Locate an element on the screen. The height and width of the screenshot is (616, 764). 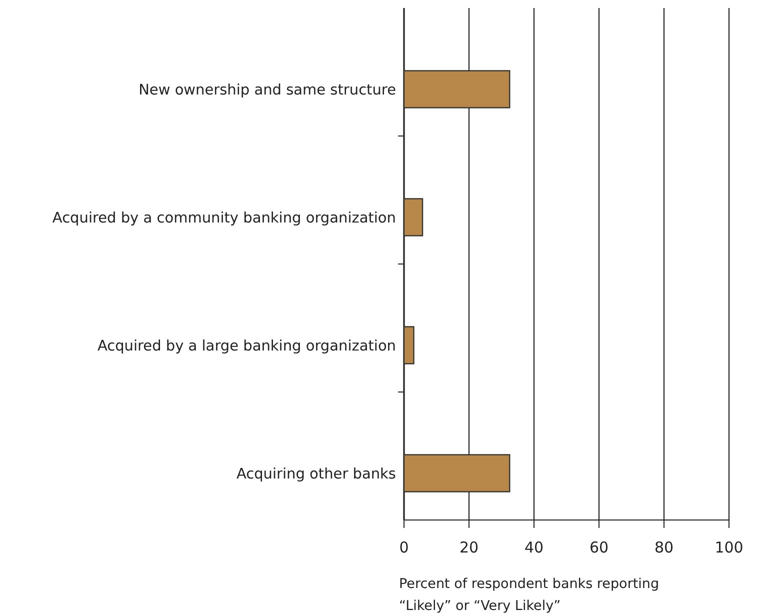
y-tick-label: New ownership and same structure is located at coordinates (267, 90).